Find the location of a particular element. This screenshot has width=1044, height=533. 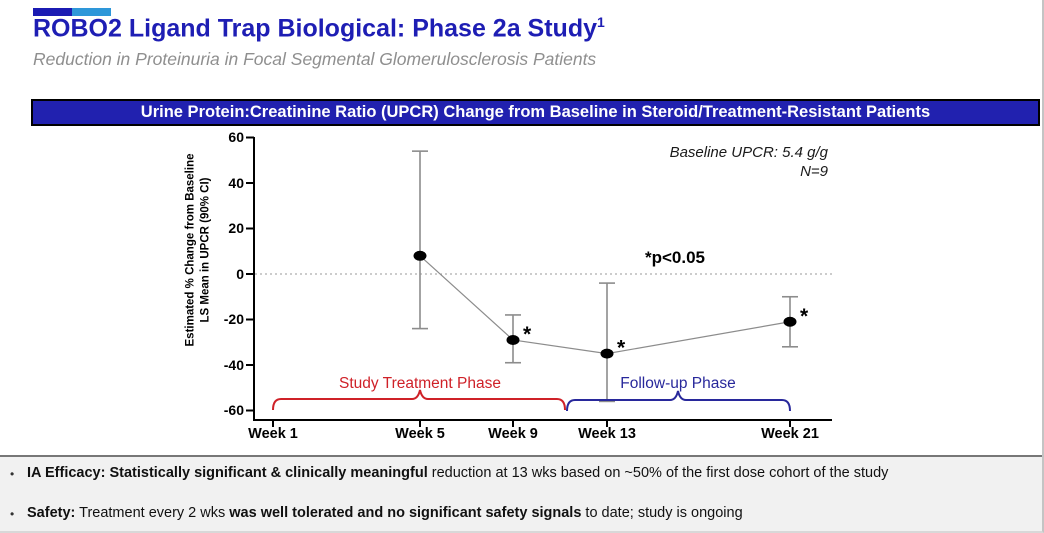

y-tick-label: -20 is located at coordinates (233, 319).